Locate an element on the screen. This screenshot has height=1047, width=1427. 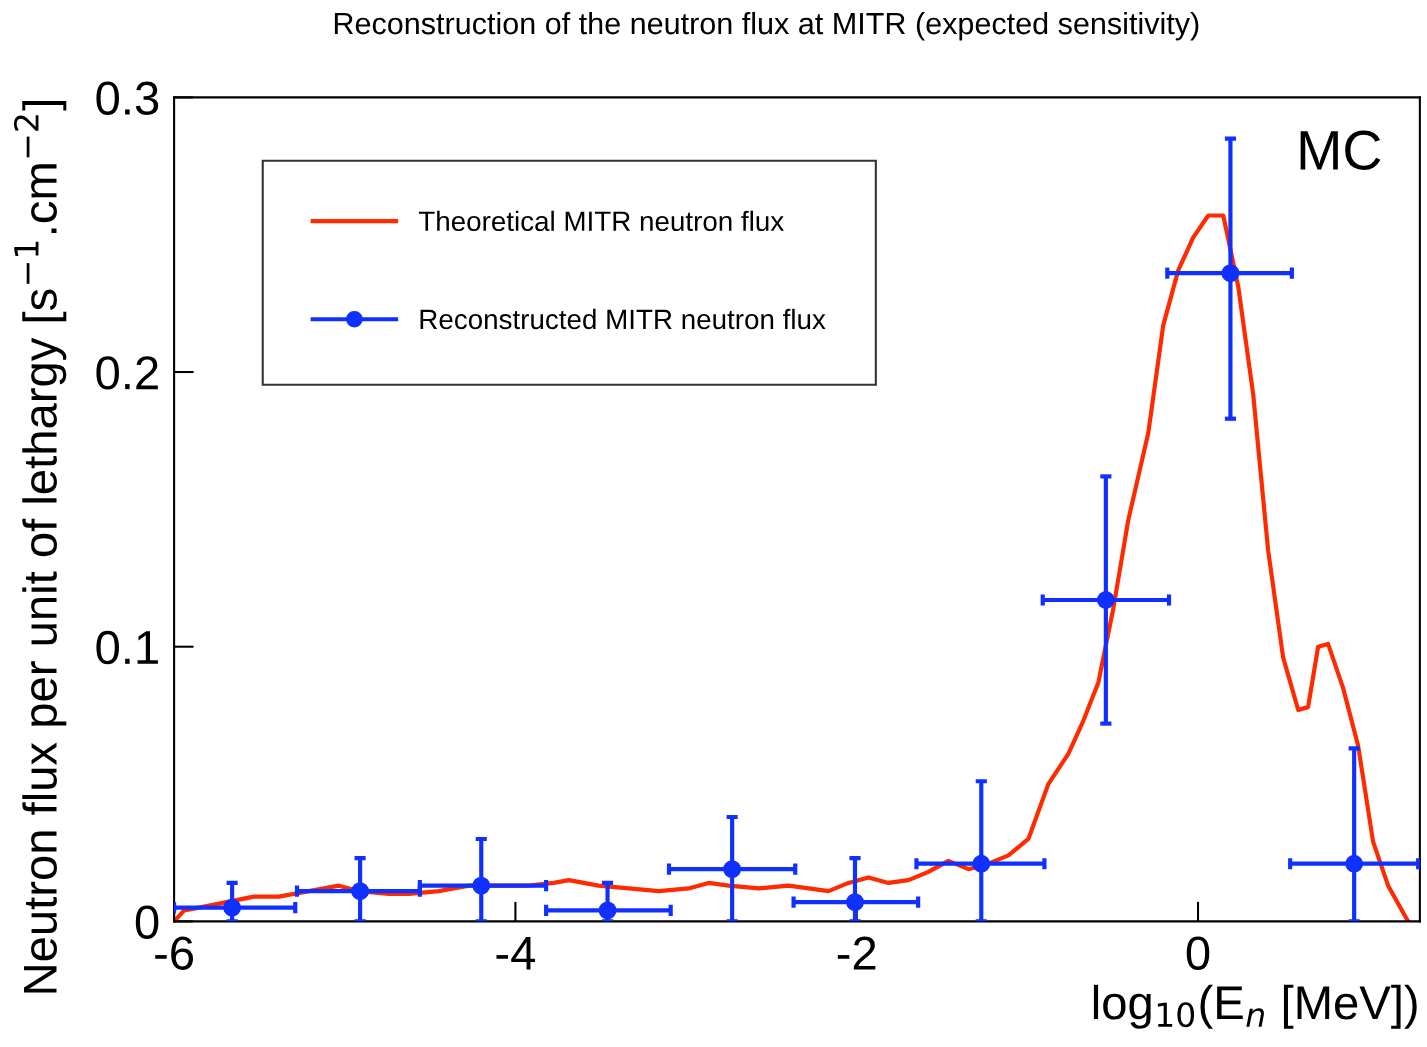
y-tick-label: 0.1 is located at coordinates (127, 647).